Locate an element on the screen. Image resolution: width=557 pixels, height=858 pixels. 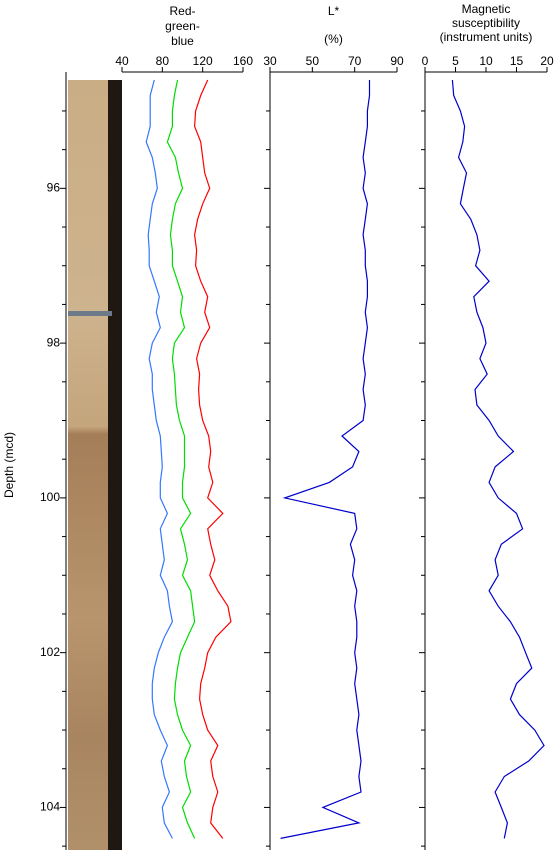
x-tick-label: 70 is located at coordinates (355, 61).